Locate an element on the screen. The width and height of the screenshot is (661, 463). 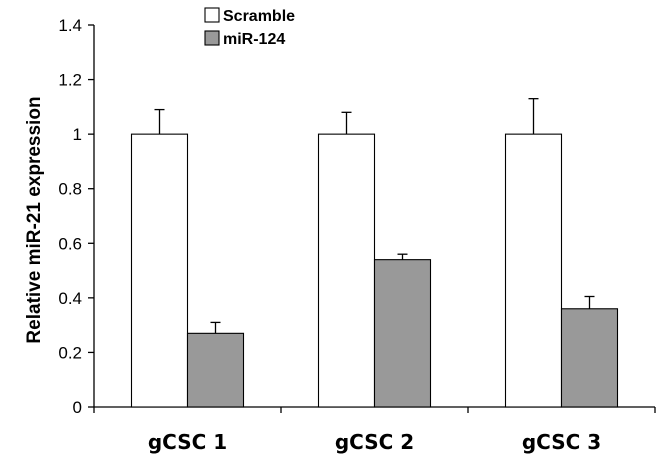
y-tick-label: 1 is located at coordinates (77, 134).